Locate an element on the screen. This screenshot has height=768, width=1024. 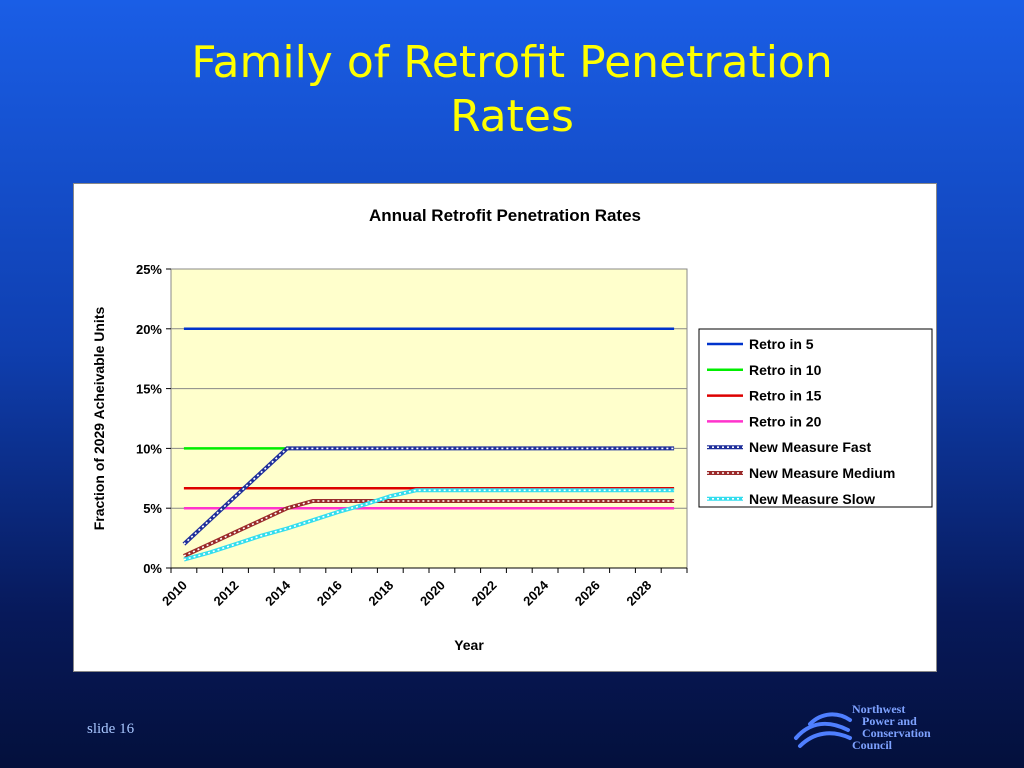
y-tick-label: 20% is located at coordinates (149, 329).